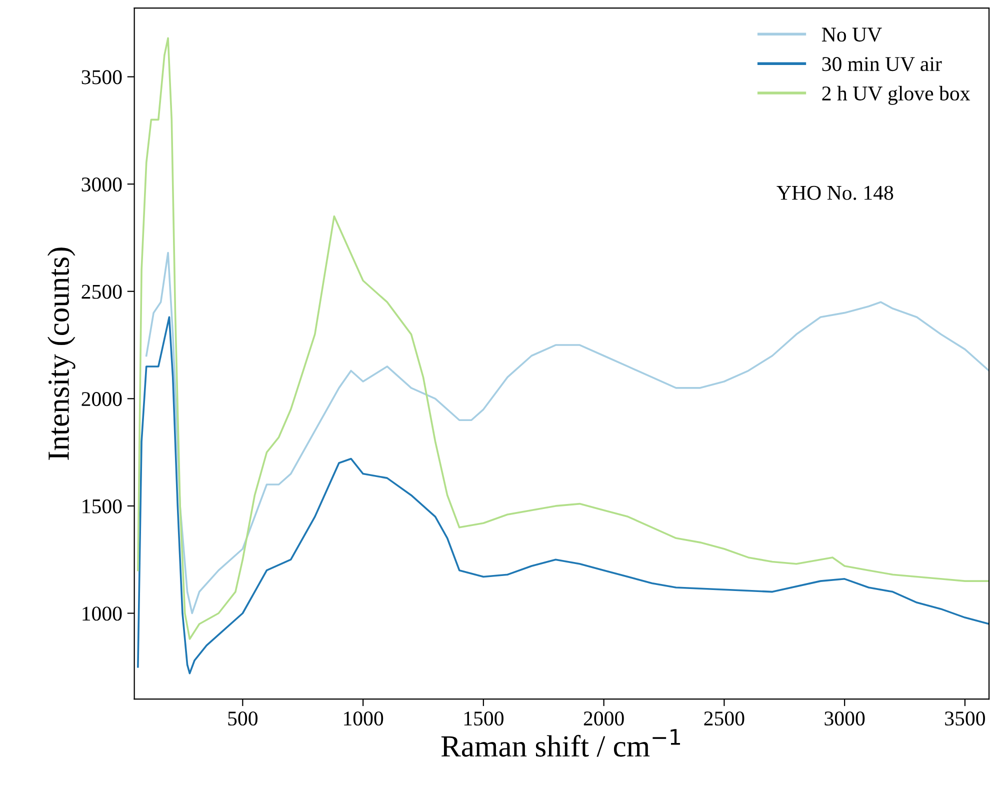  Describe the element at coordinates (852, 35) in the screenshot. I see `legend-label: No UV` at that location.